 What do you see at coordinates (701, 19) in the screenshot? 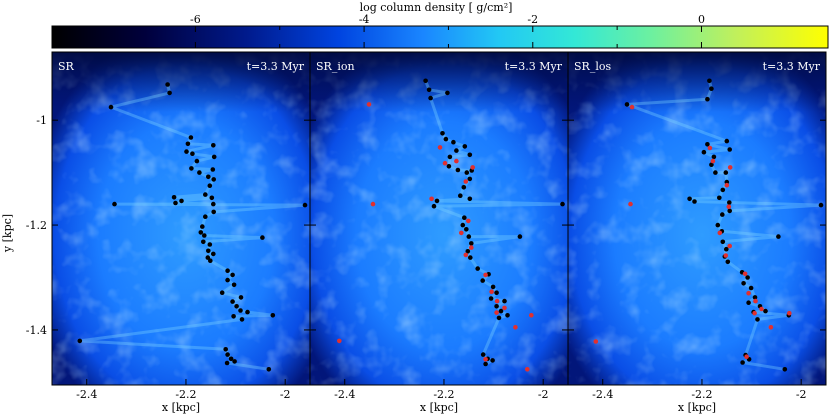
I see `colorbar-tick-label: 0` at bounding box center [701, 19].